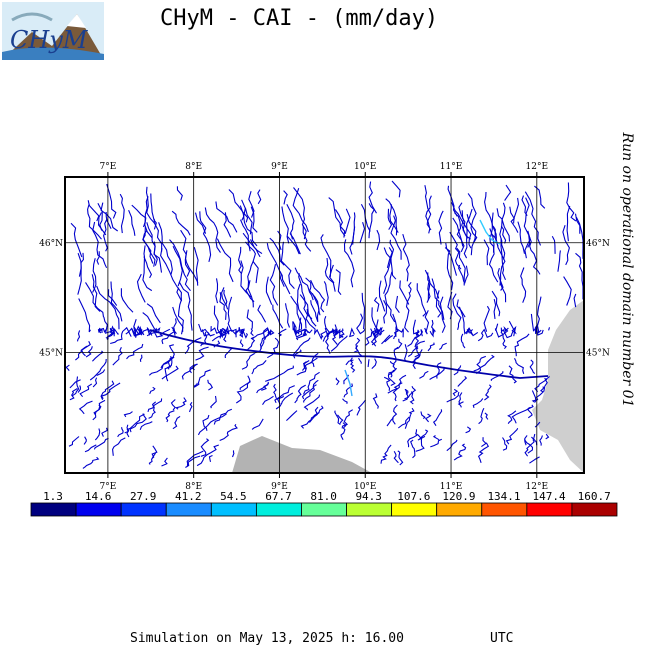  I want to click on lon-label-bottom: 10°E, so click(365, 487).